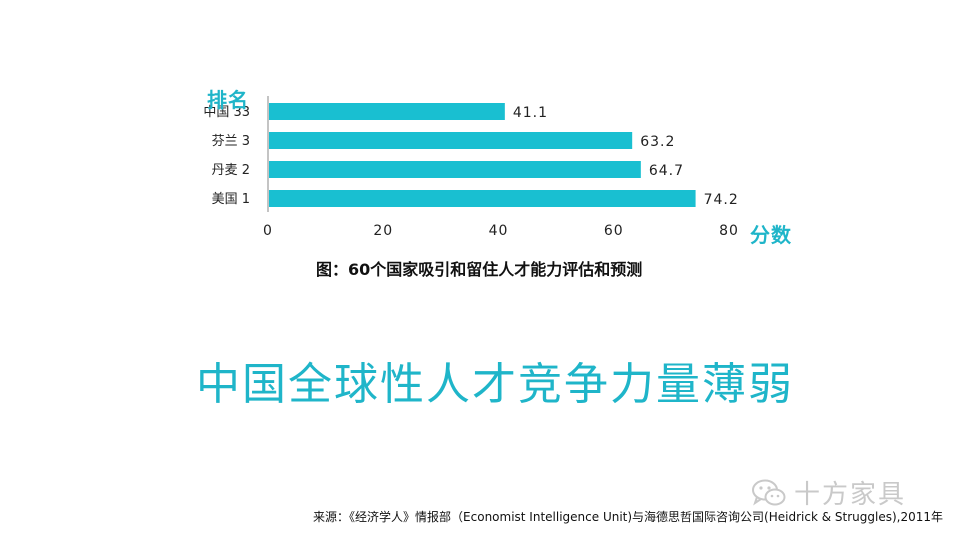 The image size is (959, 539). I want to click on data-label: 74.2, so click(721, 200).